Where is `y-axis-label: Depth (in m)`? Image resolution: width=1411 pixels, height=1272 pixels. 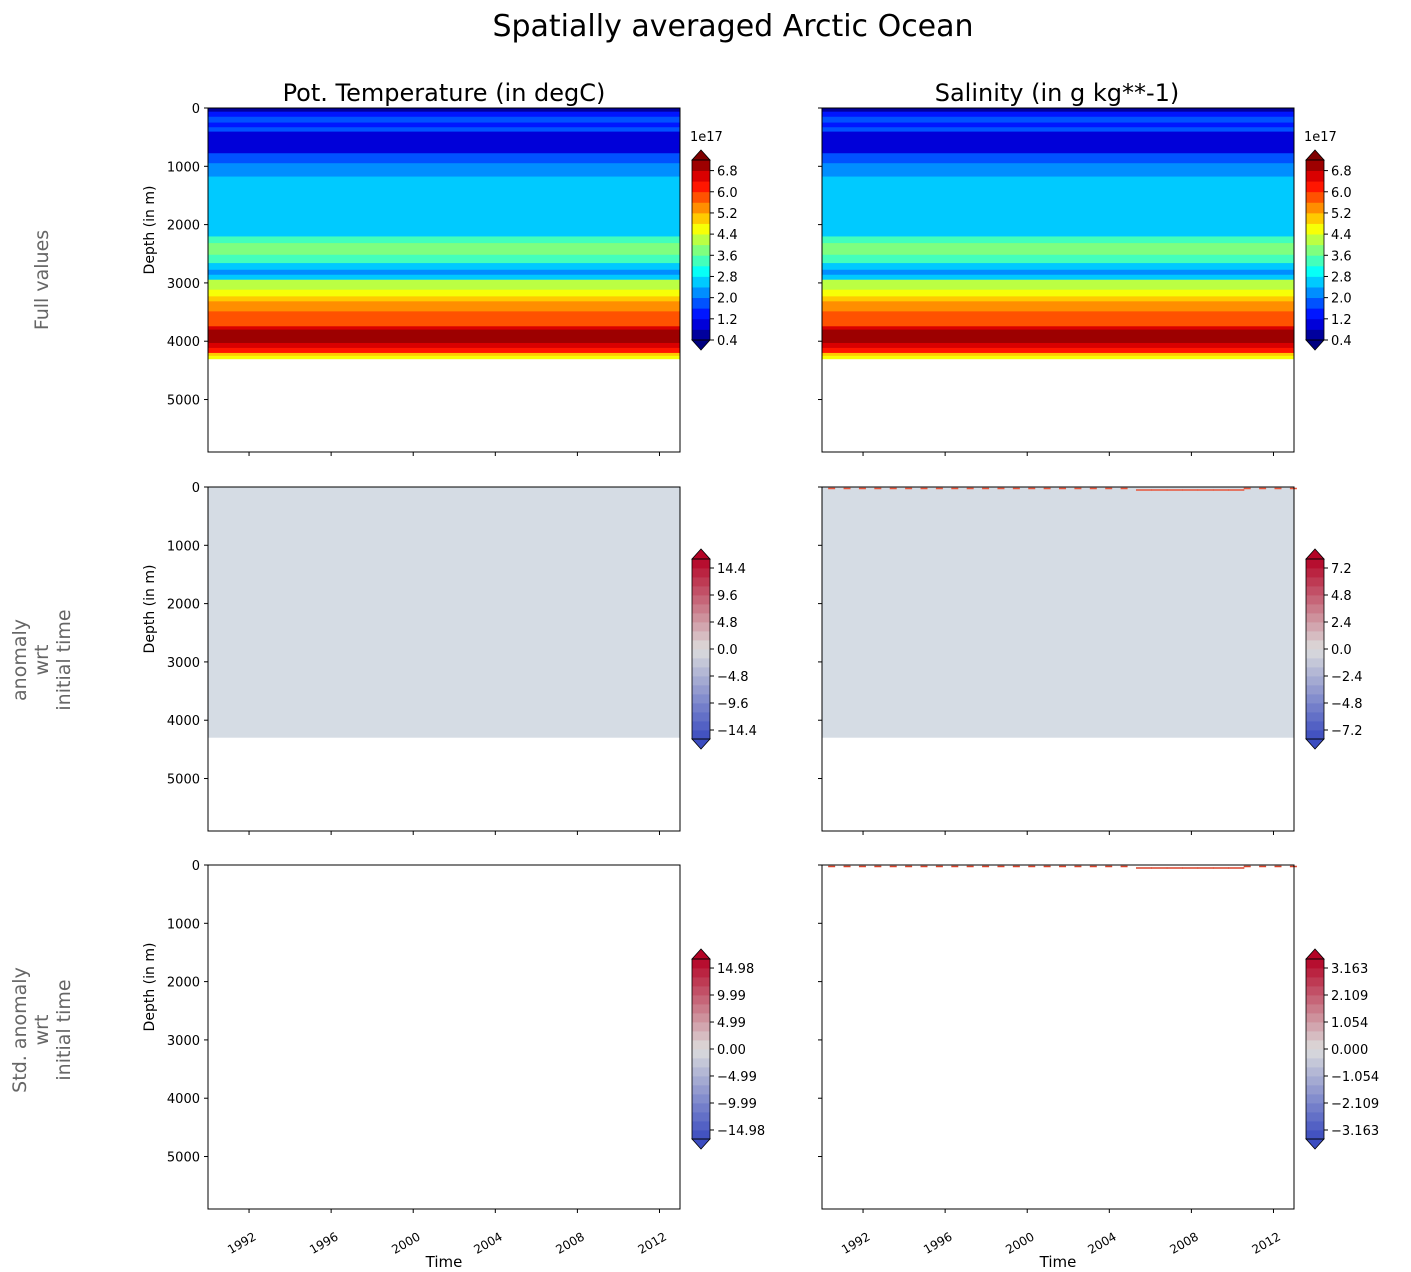
y-axis-label: Depth (in m) is located at coordinates (150, 609).